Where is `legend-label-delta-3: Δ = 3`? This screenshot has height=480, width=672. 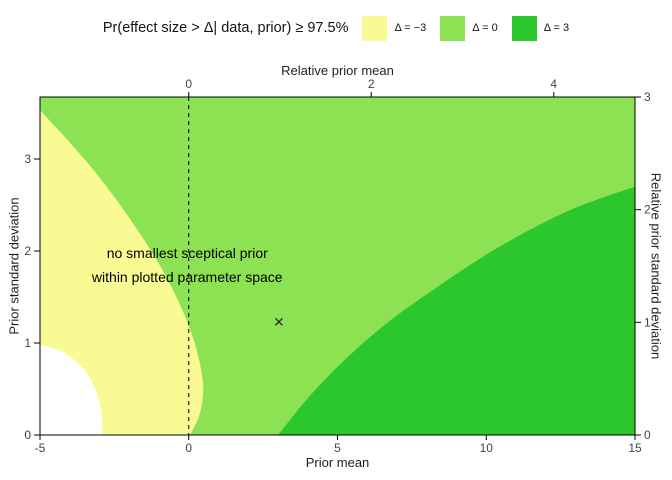 legend-label-delta-3: Δ = 3 is located at coordinates (556, 28).